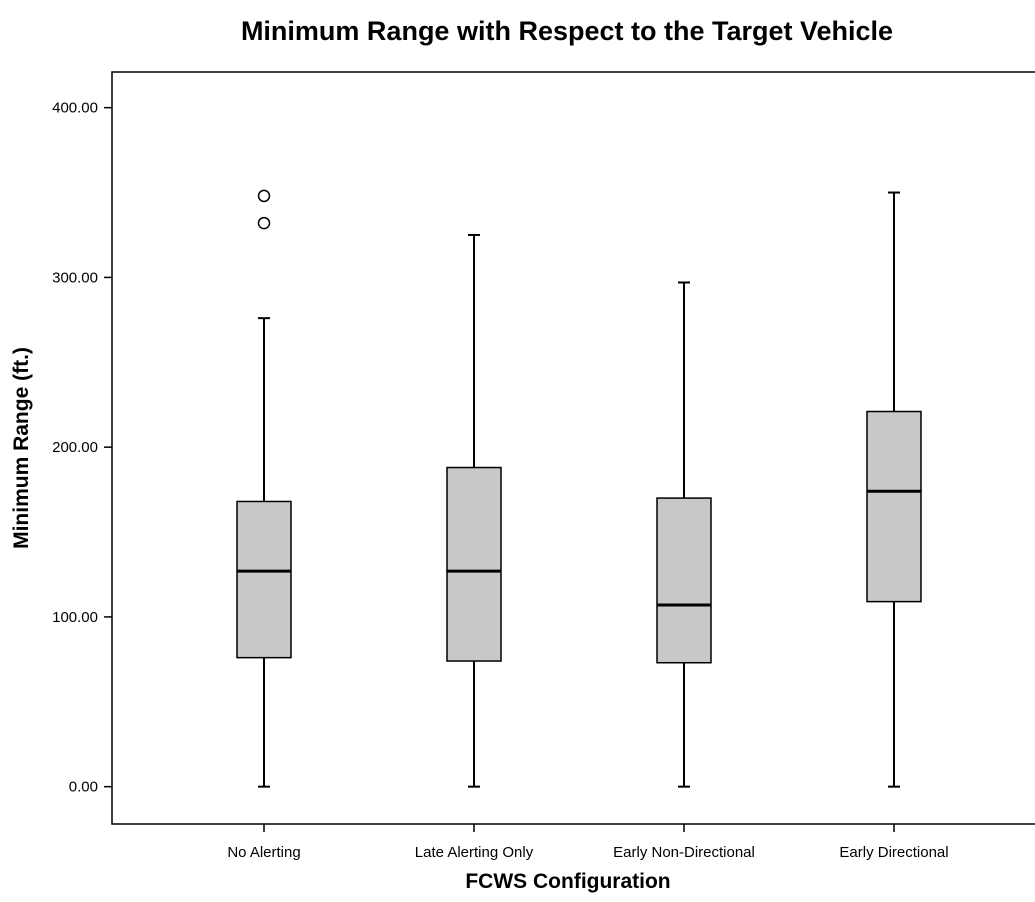  I want to click on y-tick-label: 0.00, so click(83, 787).